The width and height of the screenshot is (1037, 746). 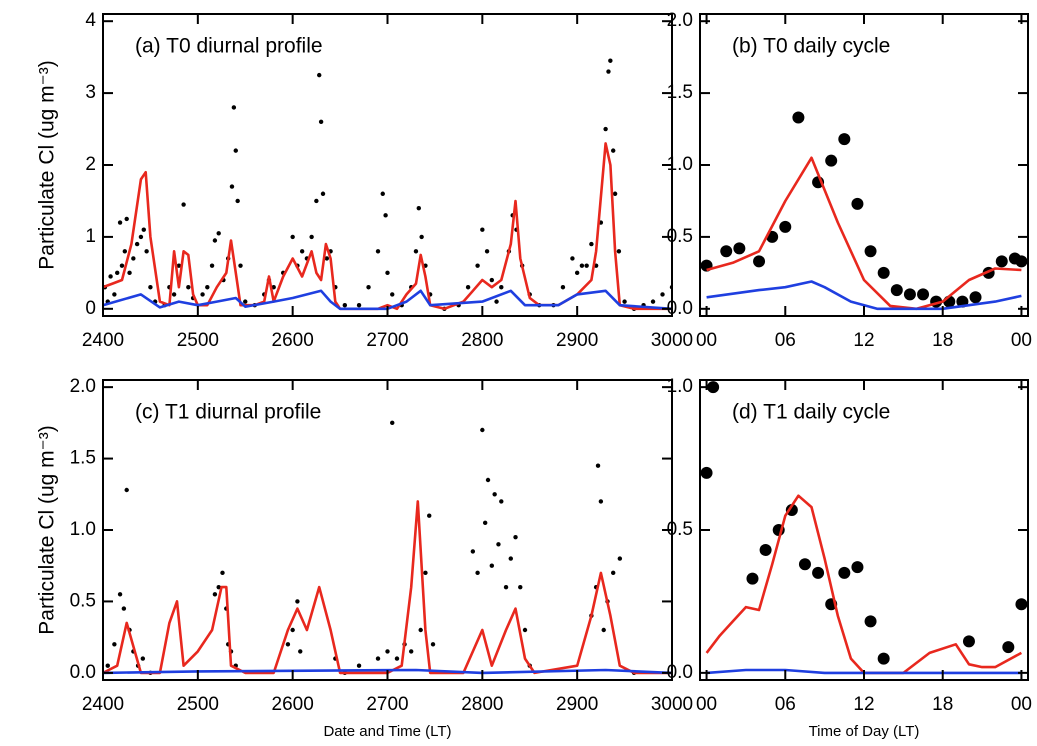 What do you see at coordinates (90, 20) in the screenshot?
I see `y-tick-label: 4` at bounding box center [90, 20].